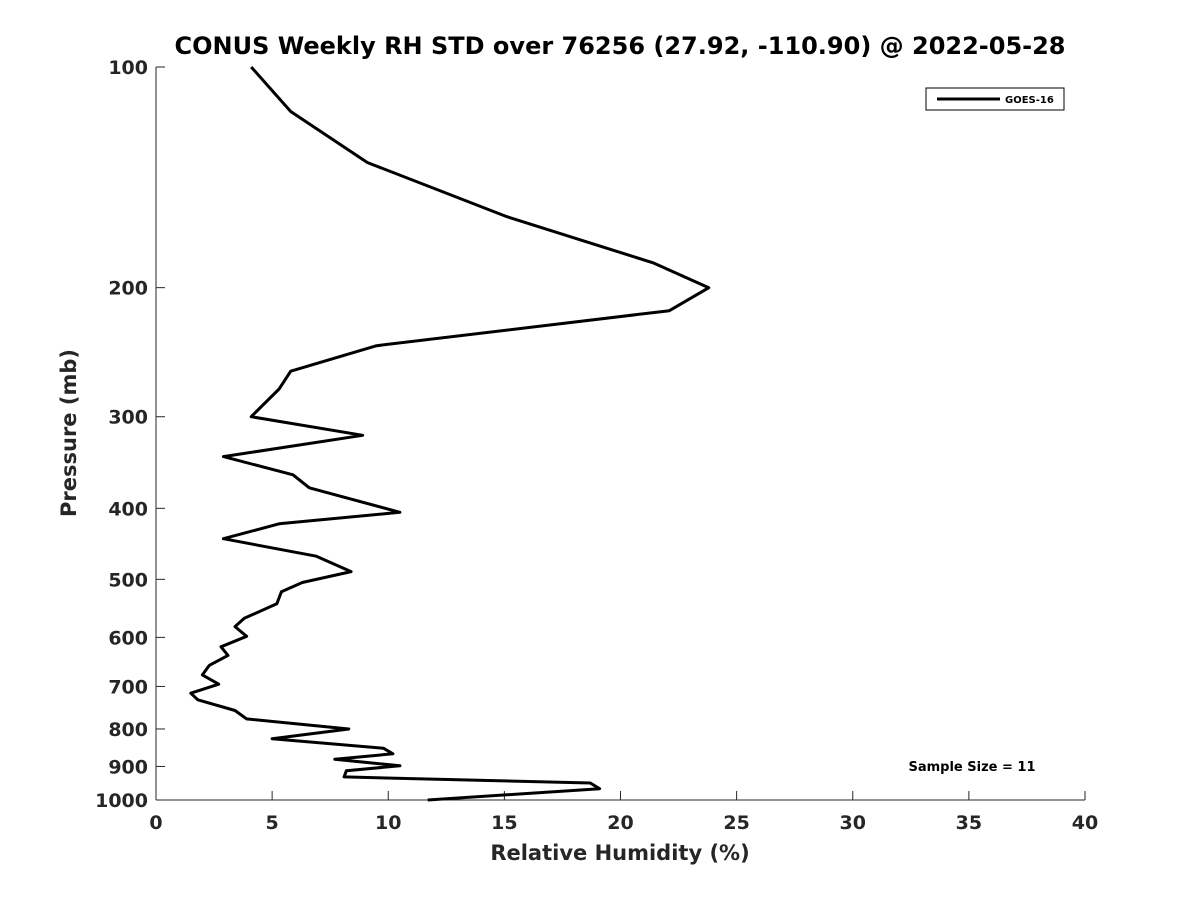 The image size is (1200, 900). What do you see at coordinates (128, 580) in the screenshot?
I see `y-tick-label: 500` at bounding box center [128, 580].